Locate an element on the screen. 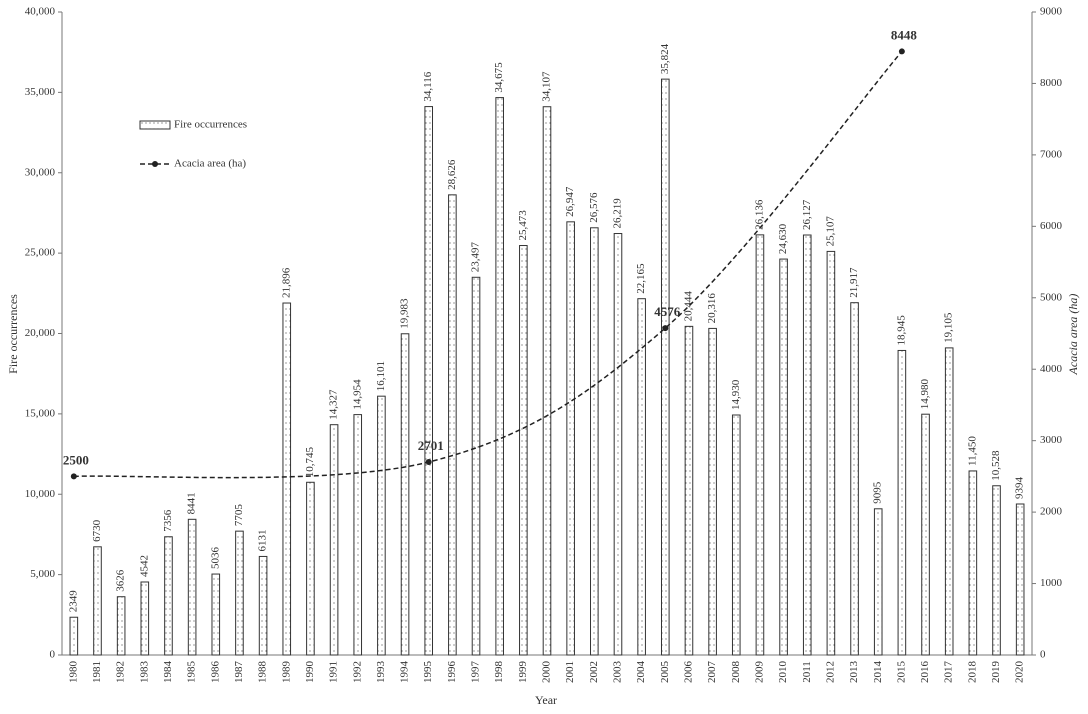 The image size is (1088, 714). bar-value-label: 28,626 is located at coordinates (452, 174).